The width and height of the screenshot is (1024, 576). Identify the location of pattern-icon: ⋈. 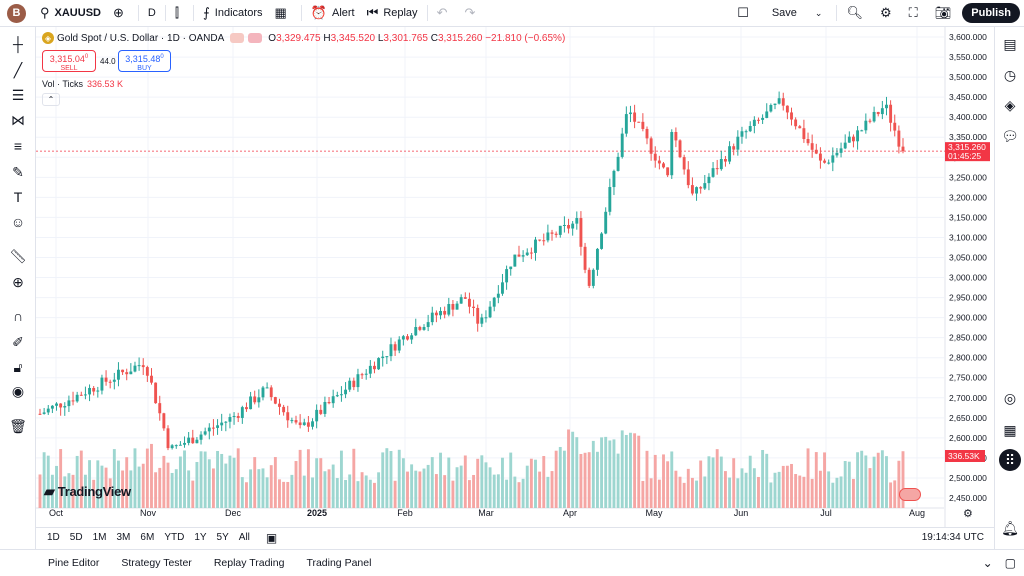
(18, 119).